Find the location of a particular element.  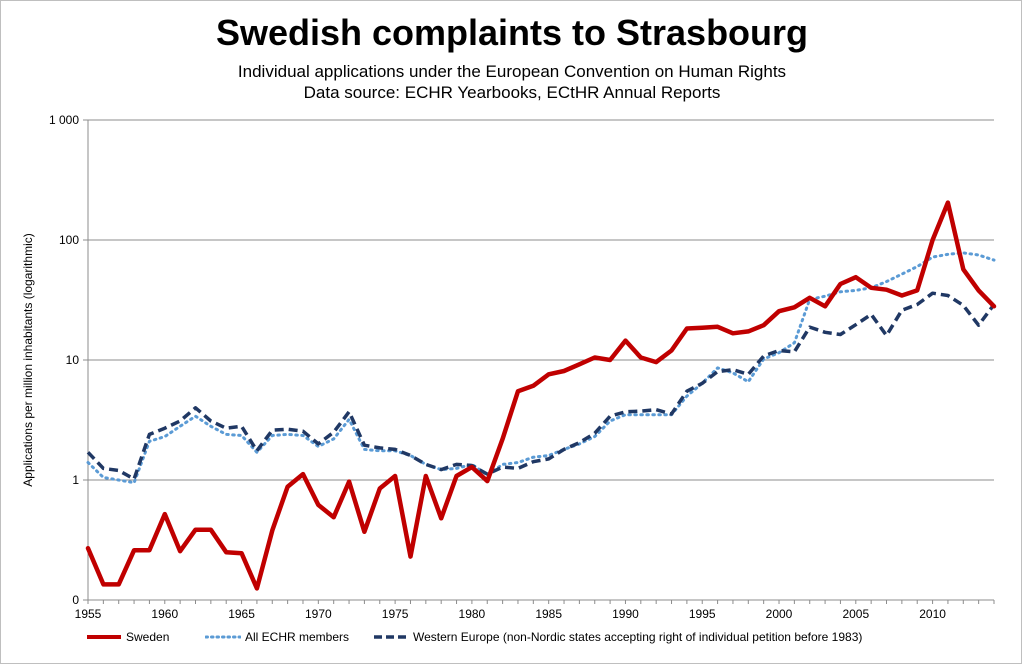

legend-swatch-western-europe is located at coordinates (391, 637).